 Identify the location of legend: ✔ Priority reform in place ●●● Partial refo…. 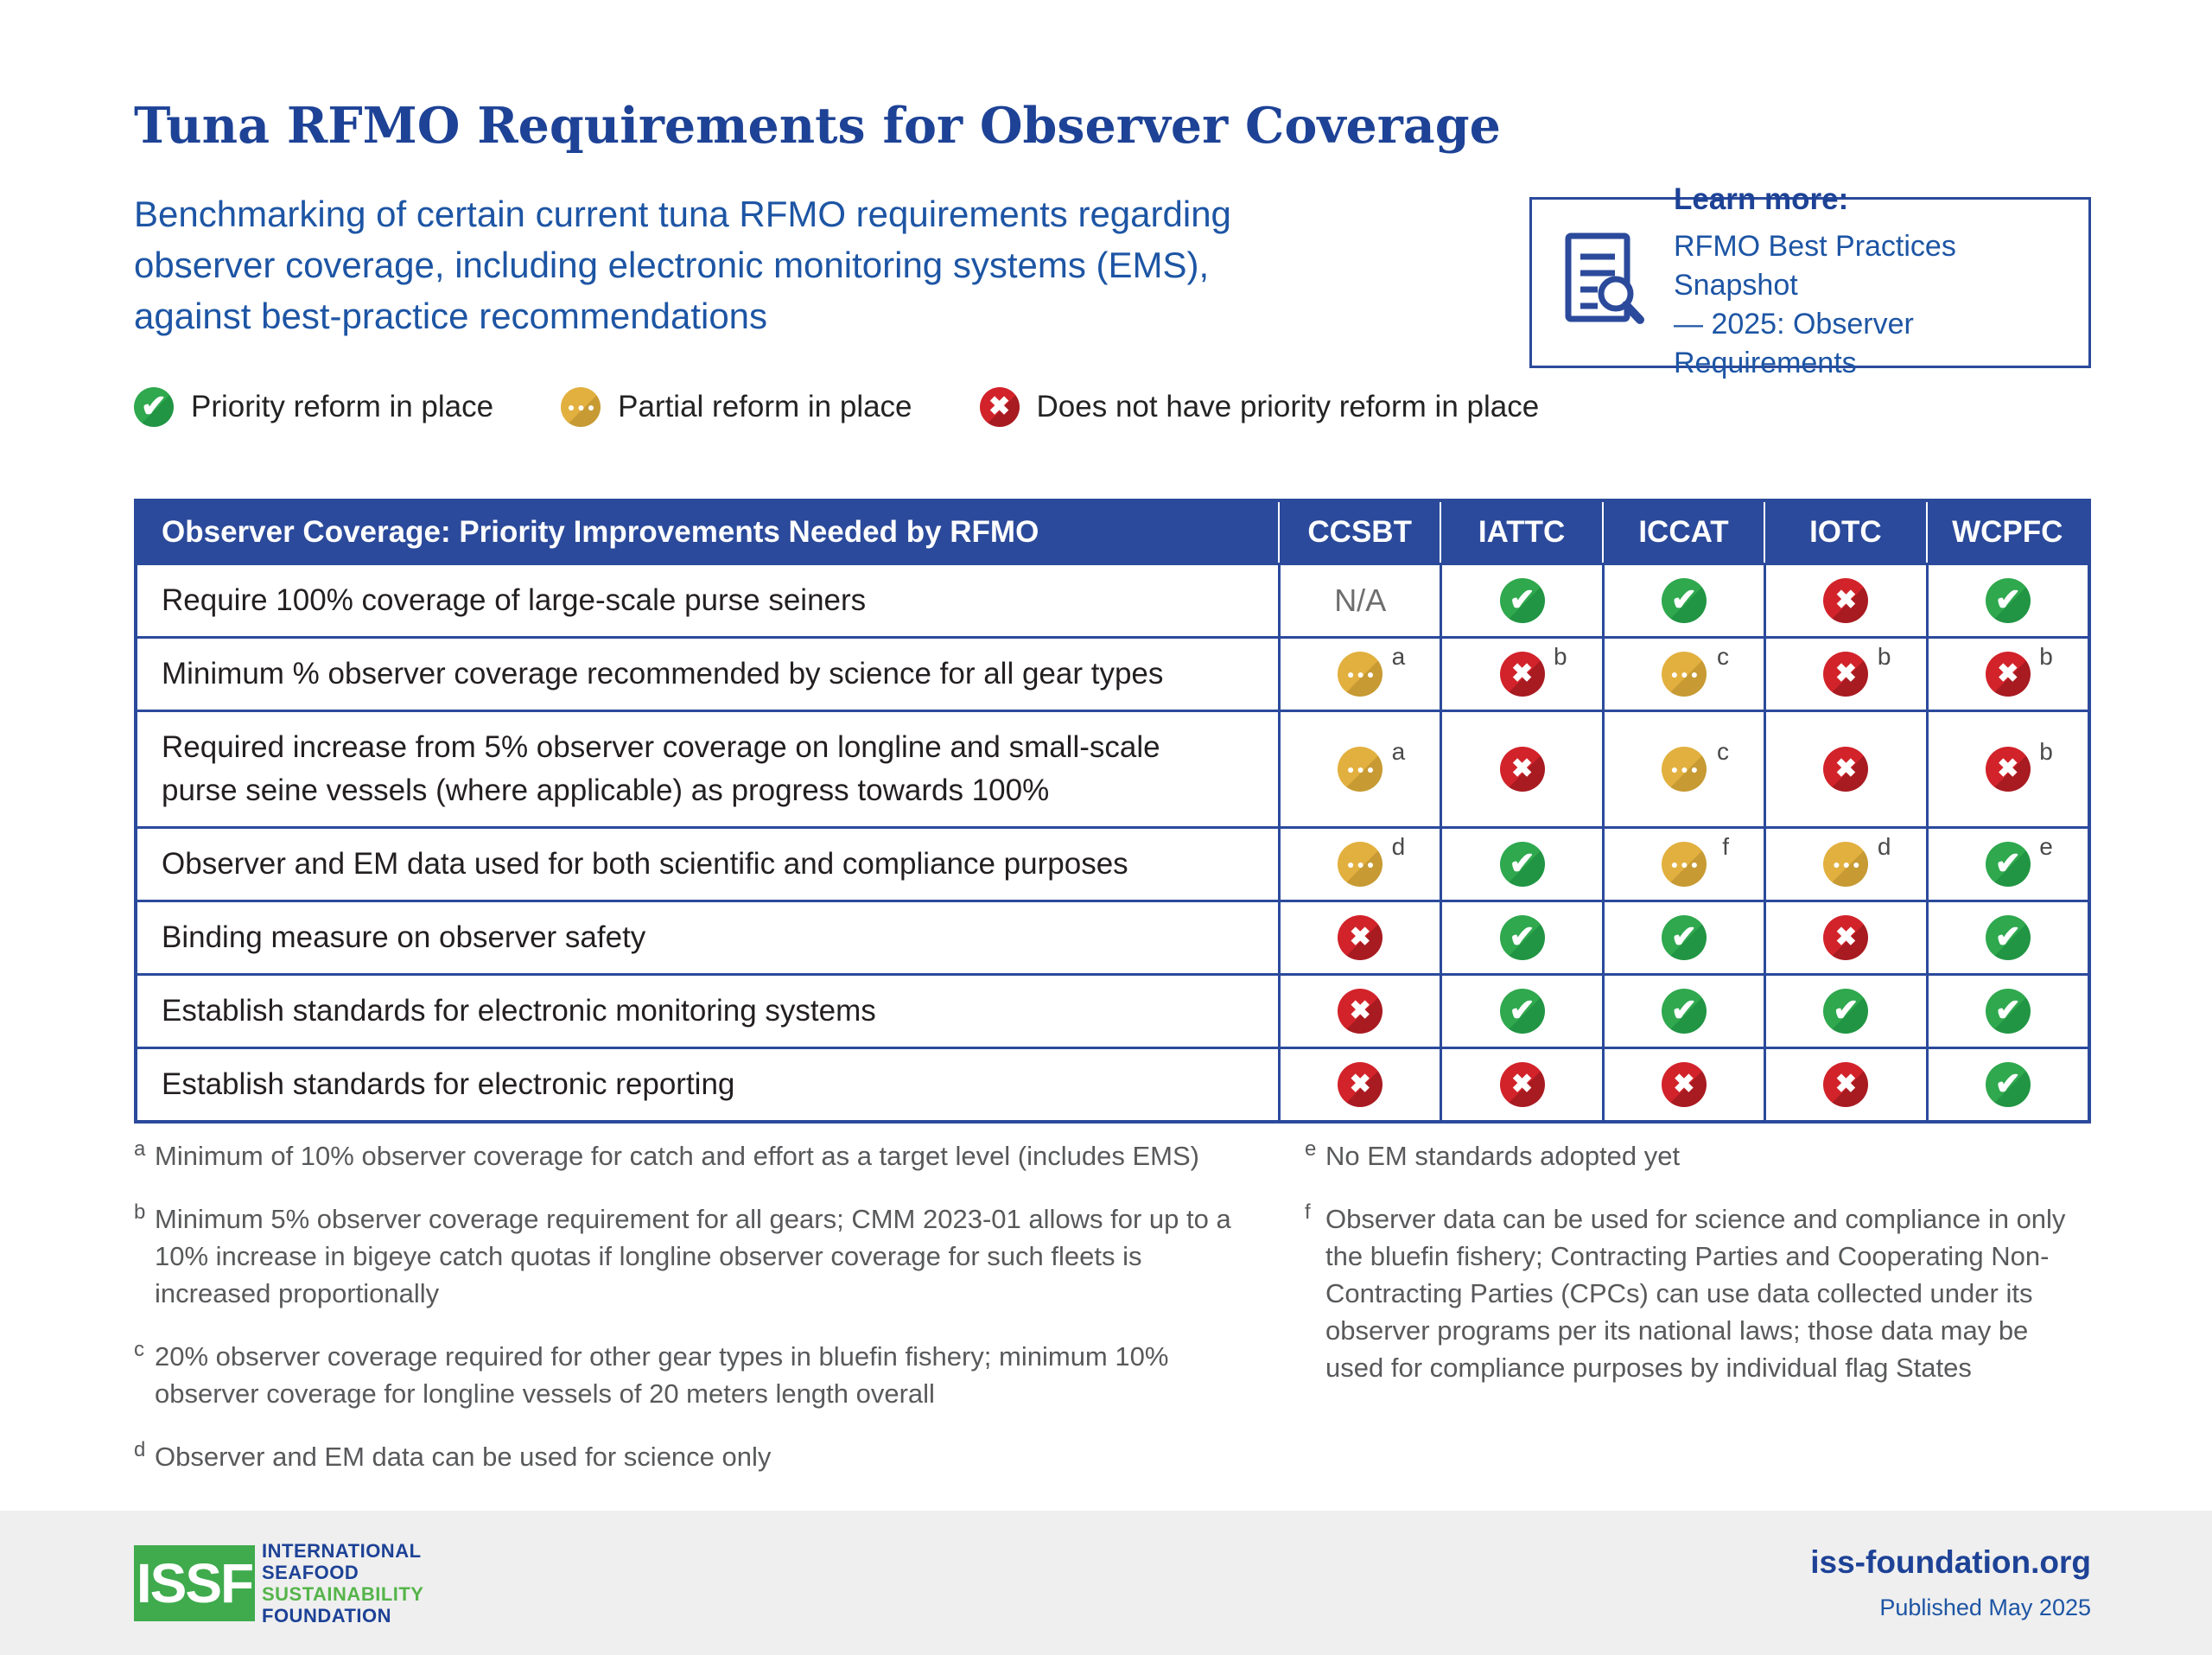
(836, 407).